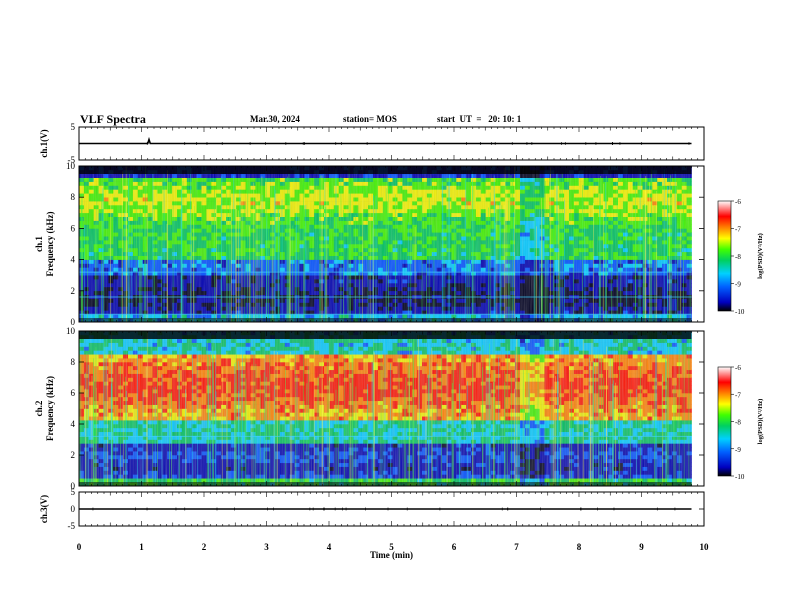  Describe the element at coordinates (479, 119) in the screenshot. I see `start-time-label: start UT = 20: 10: 1` at that location.